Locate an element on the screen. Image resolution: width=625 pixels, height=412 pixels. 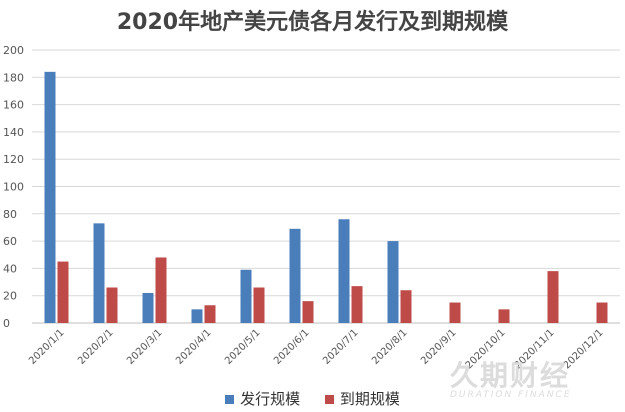
legend-item-maturity: 到期规模 is located at coordinates (362, 398).